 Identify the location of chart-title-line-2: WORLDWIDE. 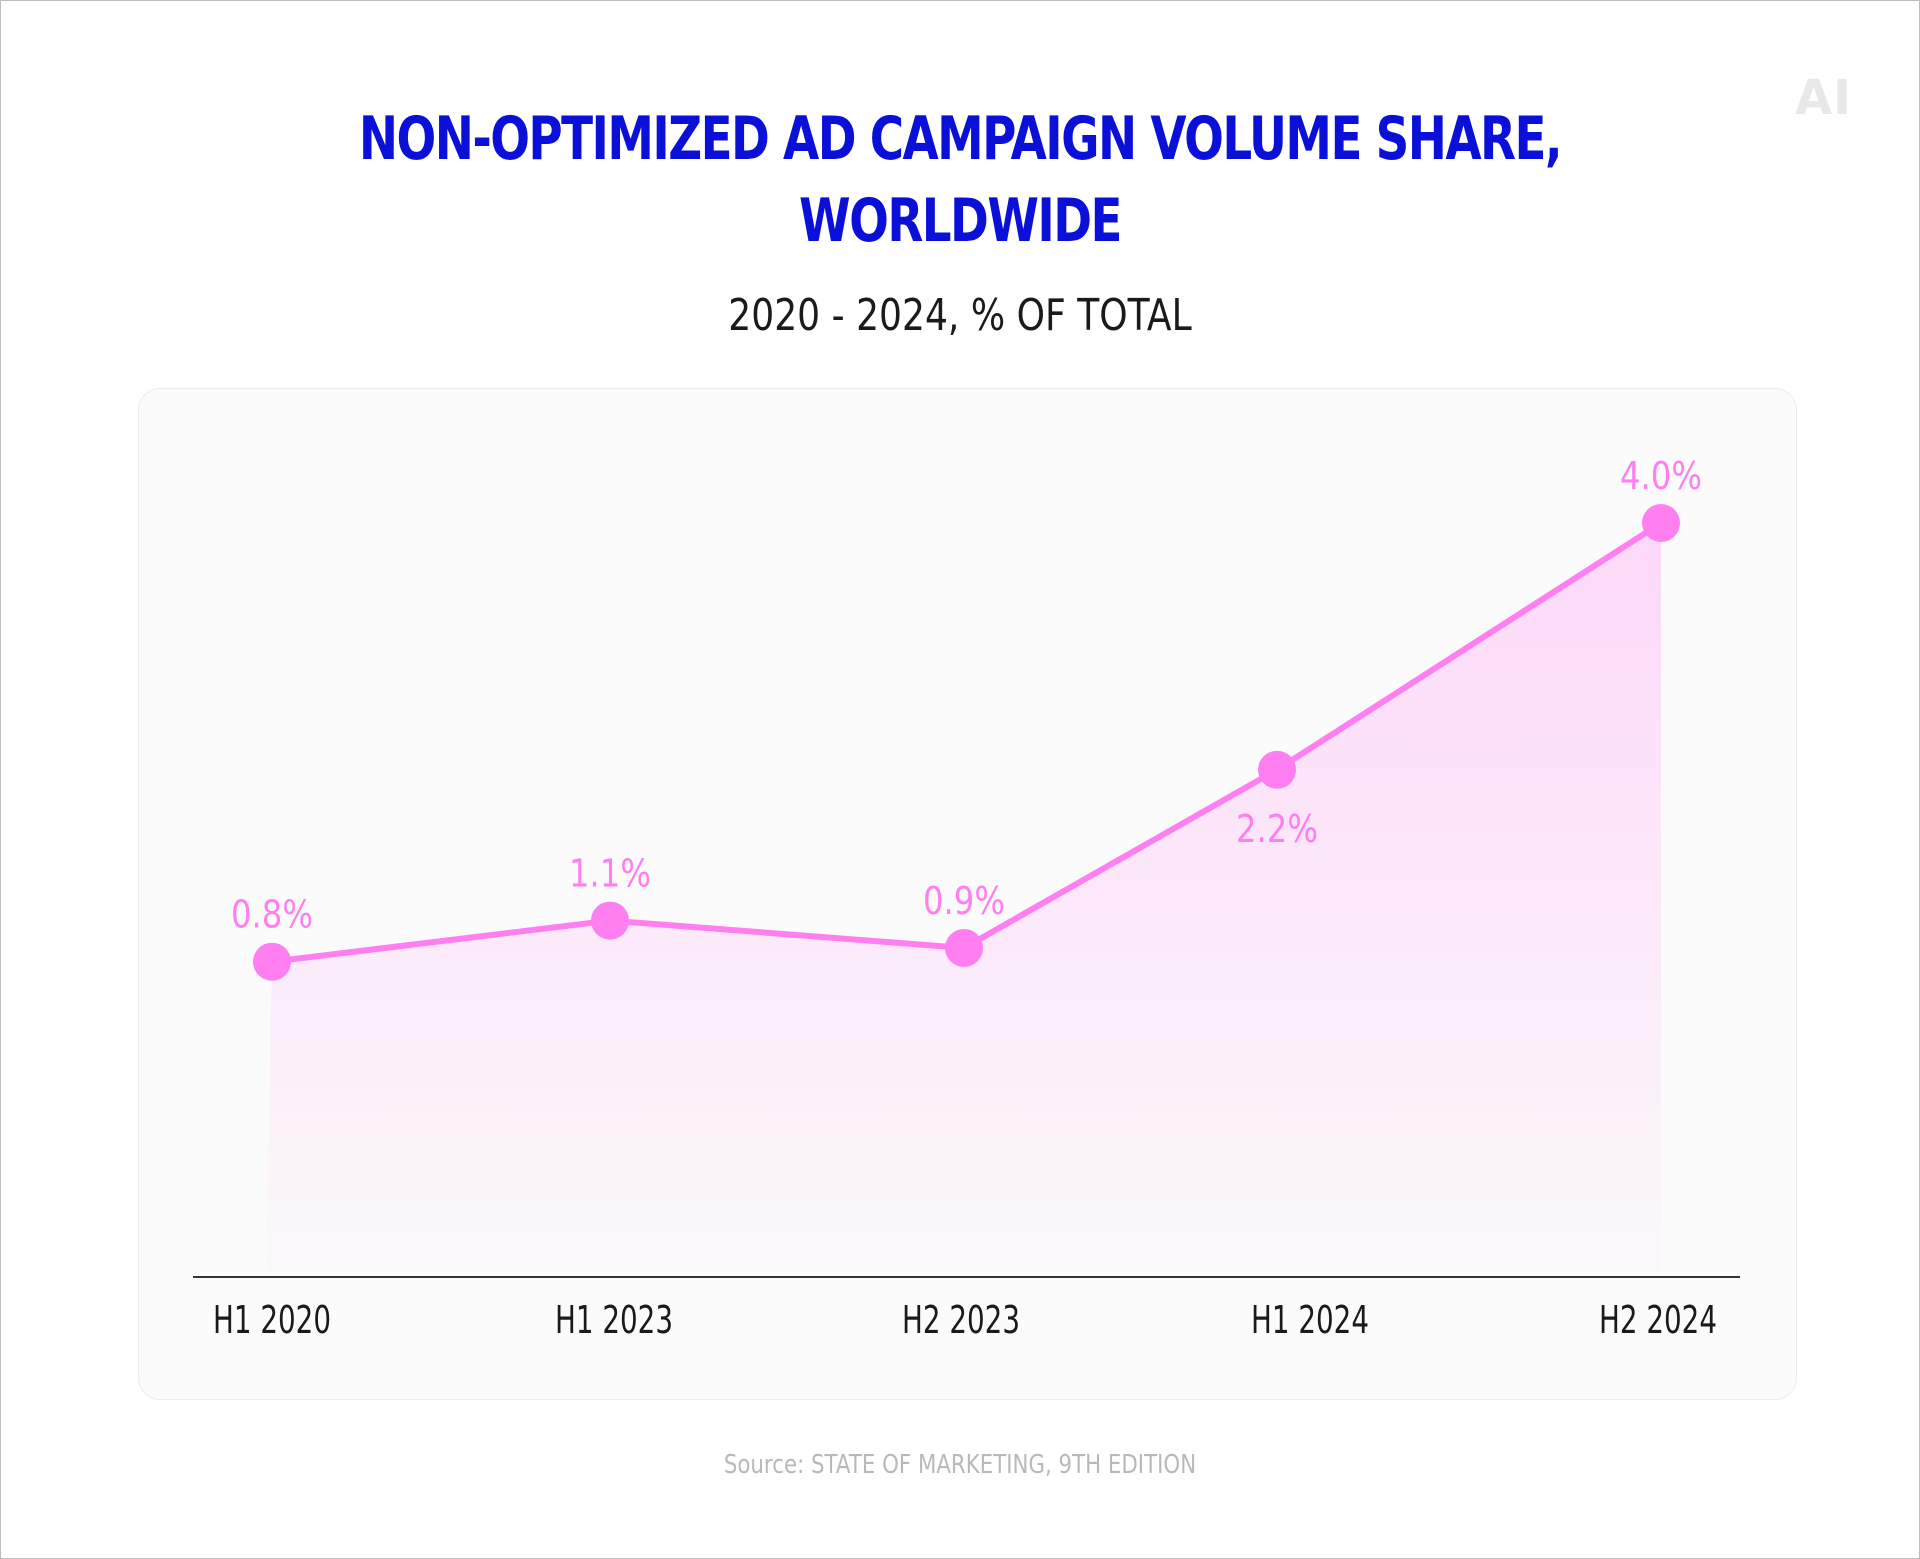
(960, 221).